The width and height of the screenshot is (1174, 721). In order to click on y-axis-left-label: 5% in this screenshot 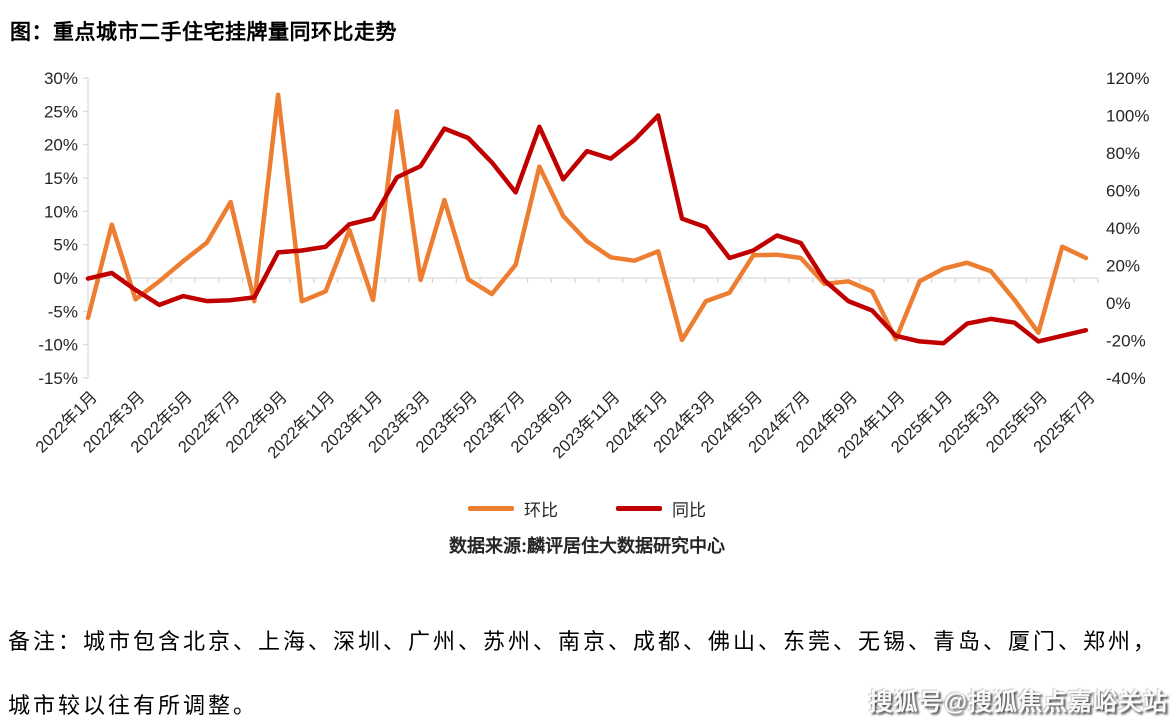, I will do `click(65, 245)`.